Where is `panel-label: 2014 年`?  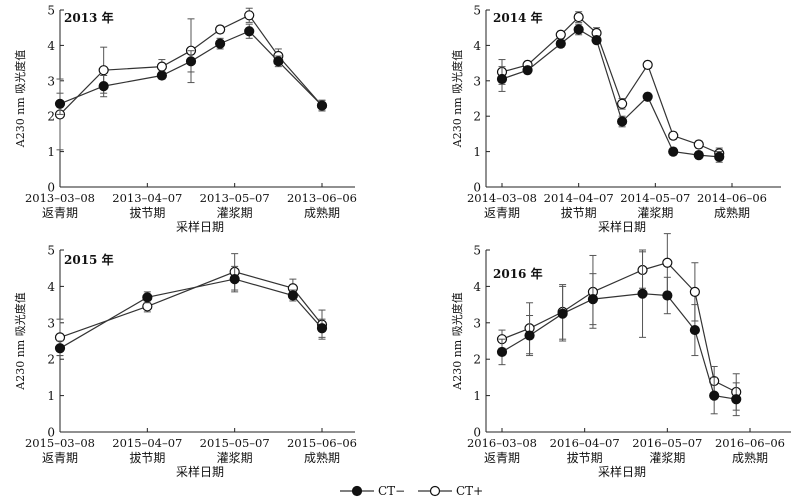 panel-label: 2014 年 is located at coordinates (518, 17).